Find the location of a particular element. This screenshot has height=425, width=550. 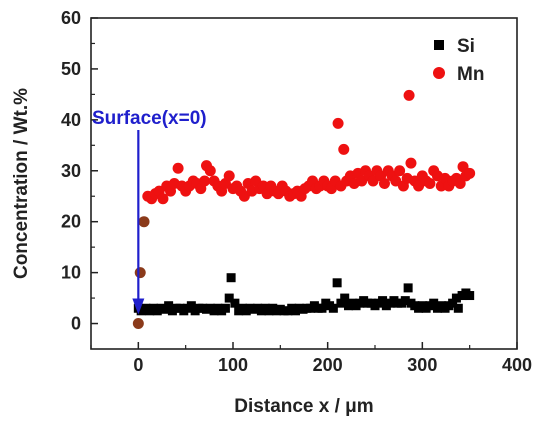

surface-annotation: Surface(x=0) is located at coordinates (149, 211).